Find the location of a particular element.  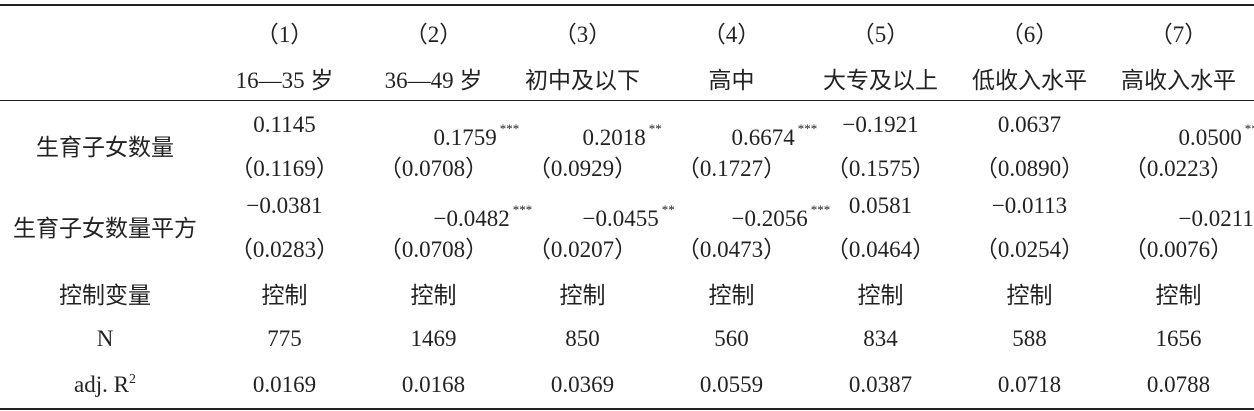

coef-value: −0.0381 is located at coordinates (284, 205).